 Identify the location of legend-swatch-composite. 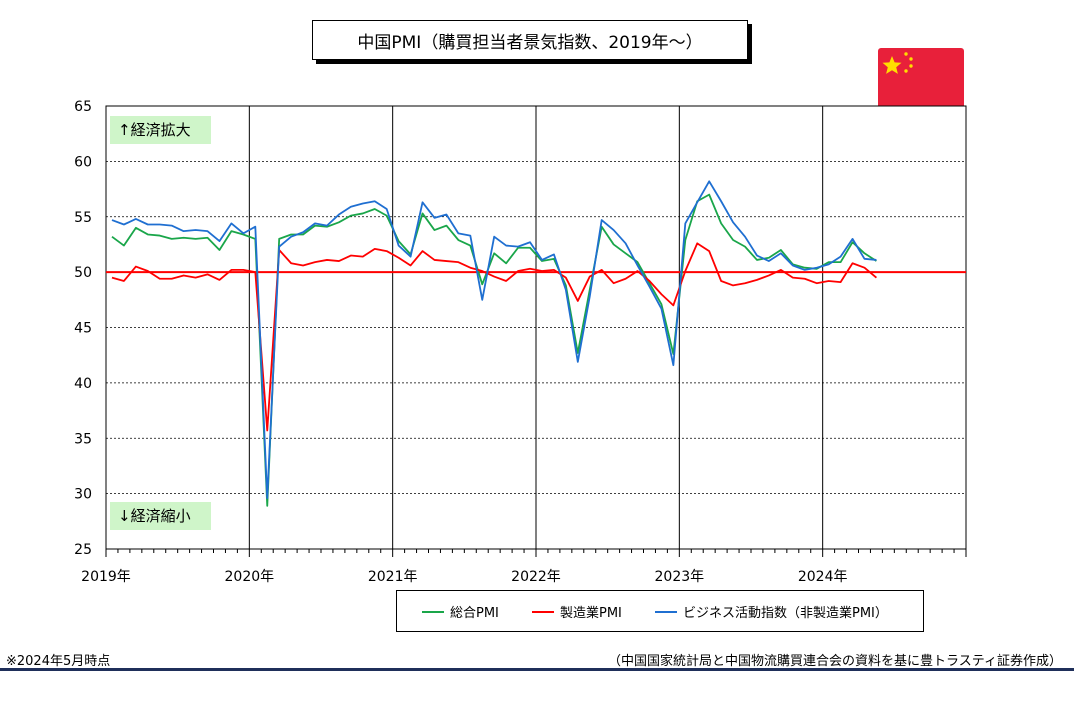
(433, 611).